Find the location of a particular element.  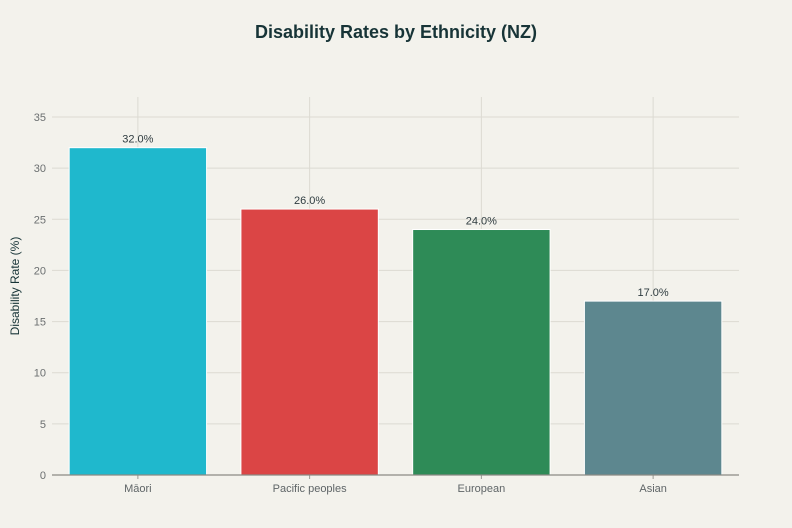

data-label: 24.0% is located at coordinates (481, 222).